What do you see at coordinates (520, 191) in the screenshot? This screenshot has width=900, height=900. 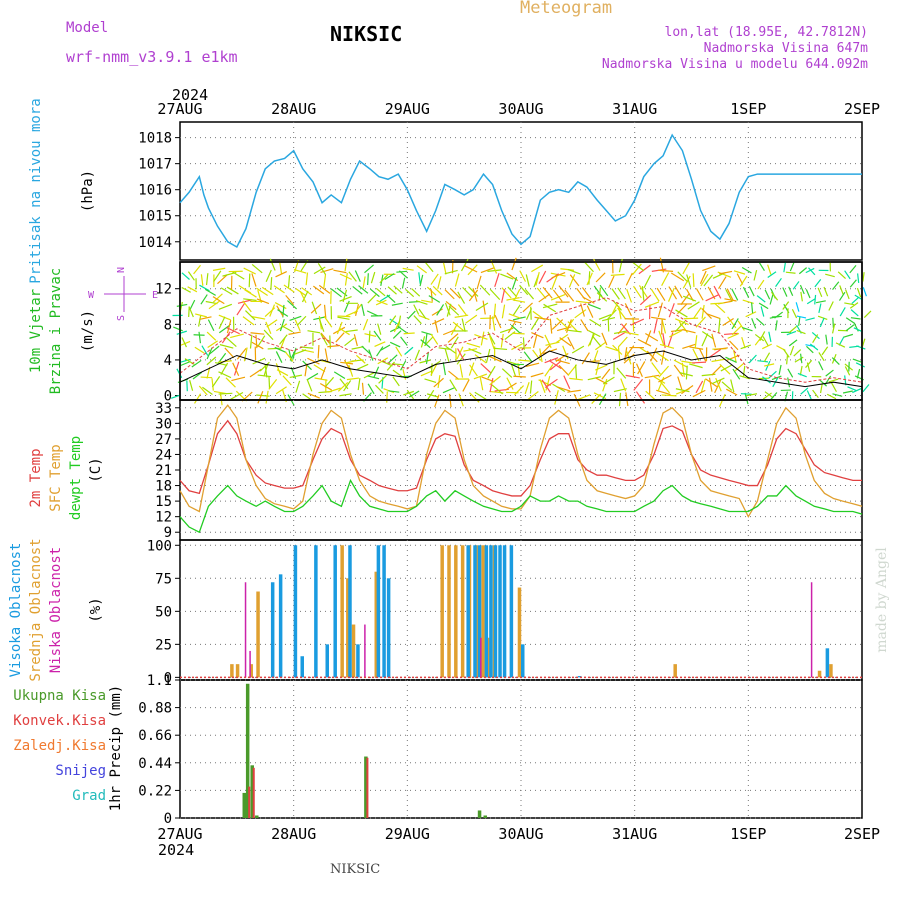 I see `pressure-line` at bounding box center [520, 191].